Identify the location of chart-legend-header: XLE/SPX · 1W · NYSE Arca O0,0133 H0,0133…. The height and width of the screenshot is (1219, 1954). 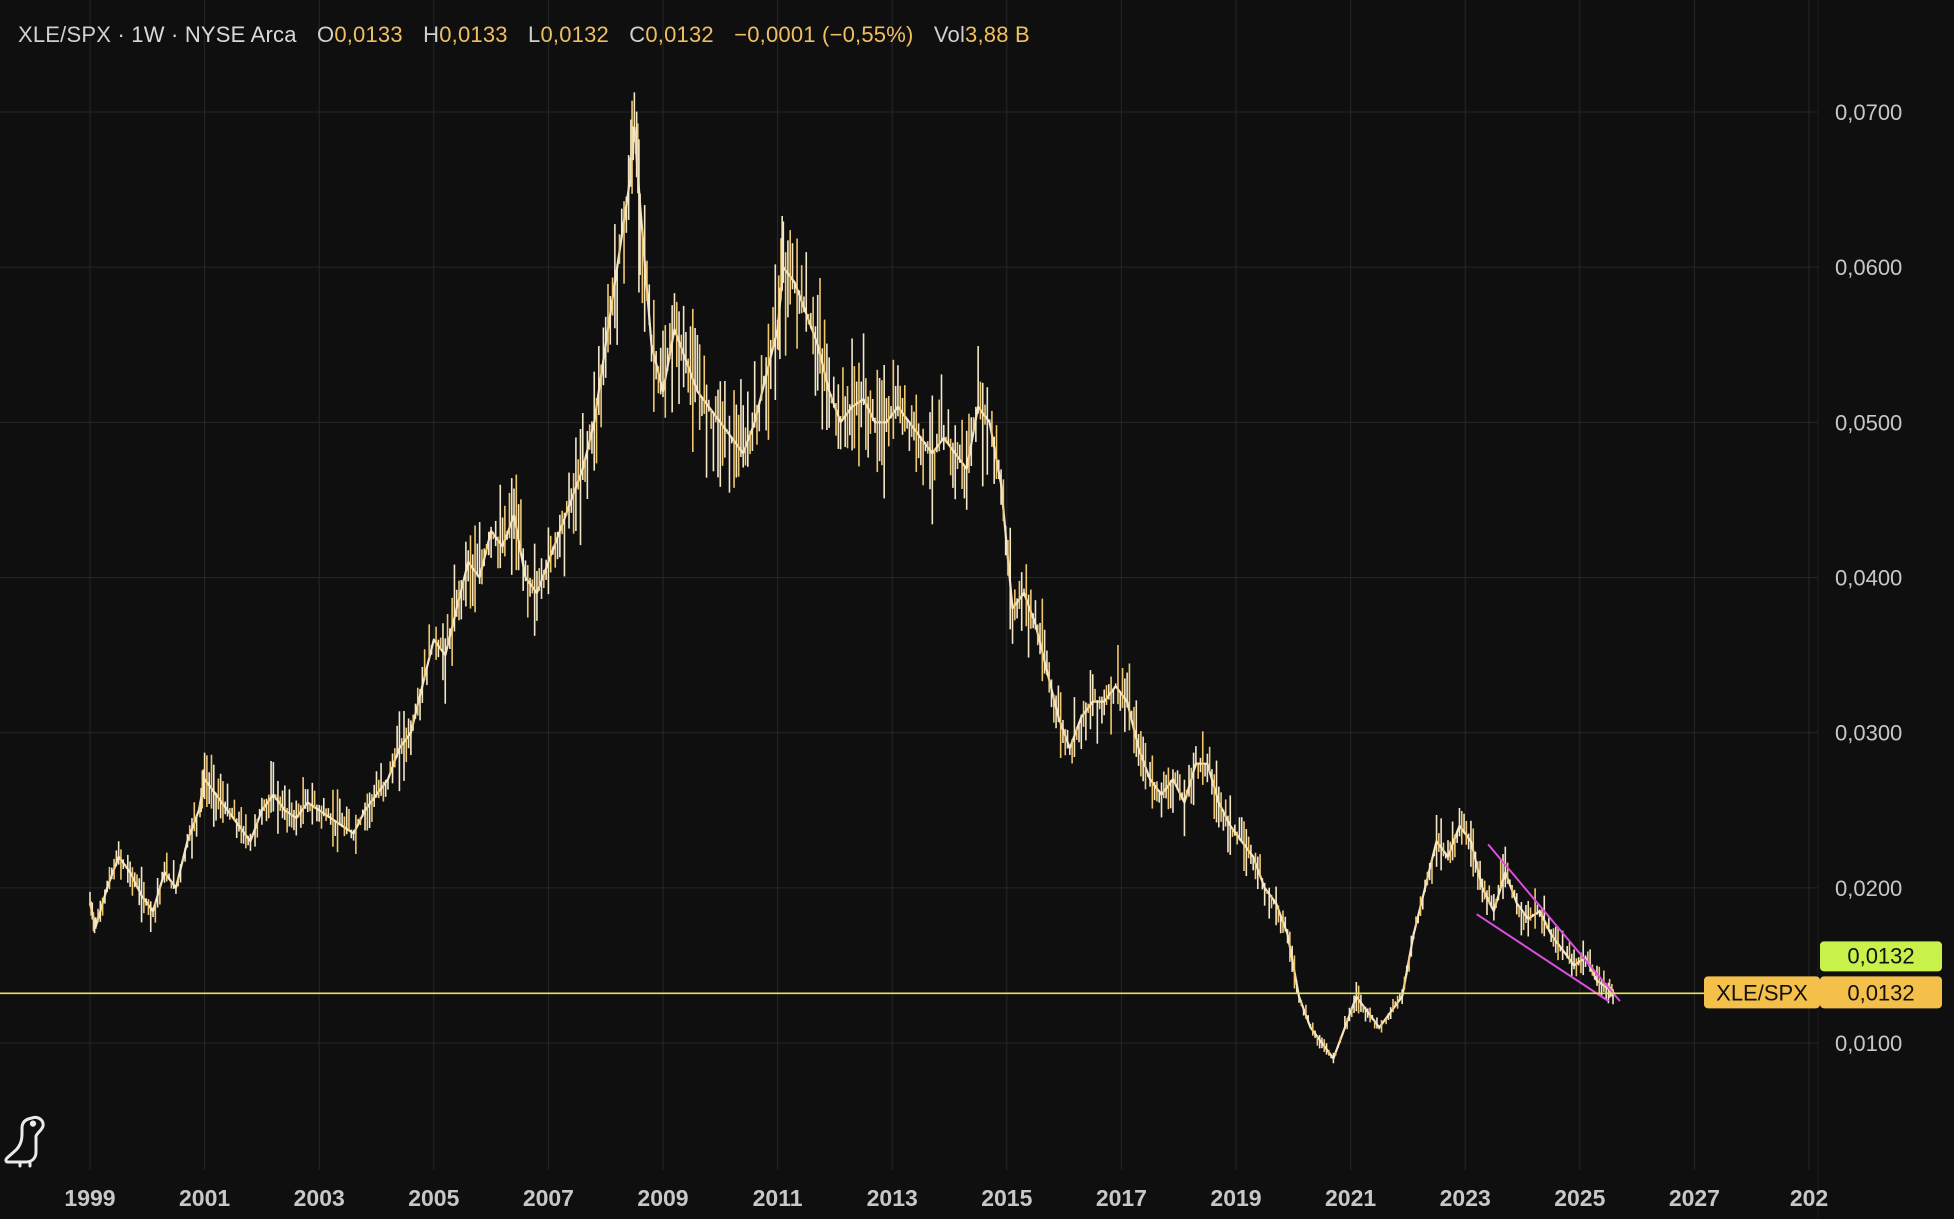
(524, 35).